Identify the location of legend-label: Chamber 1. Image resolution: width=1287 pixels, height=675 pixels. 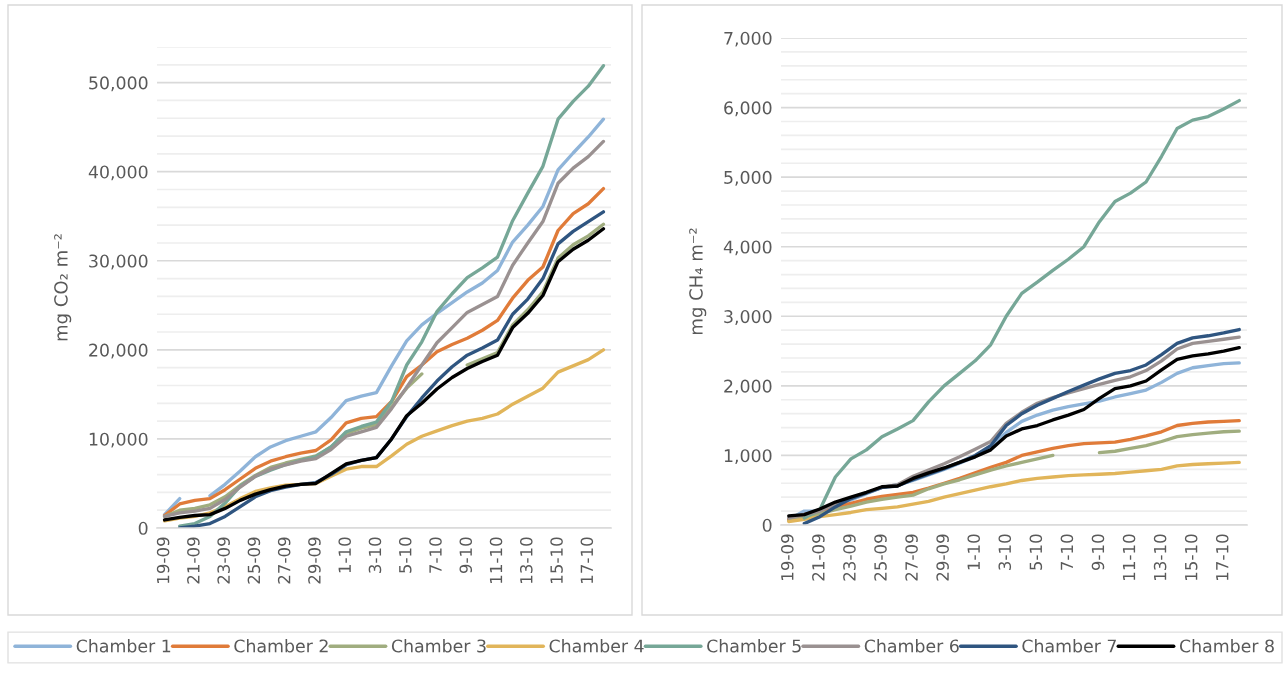
(123, 646).